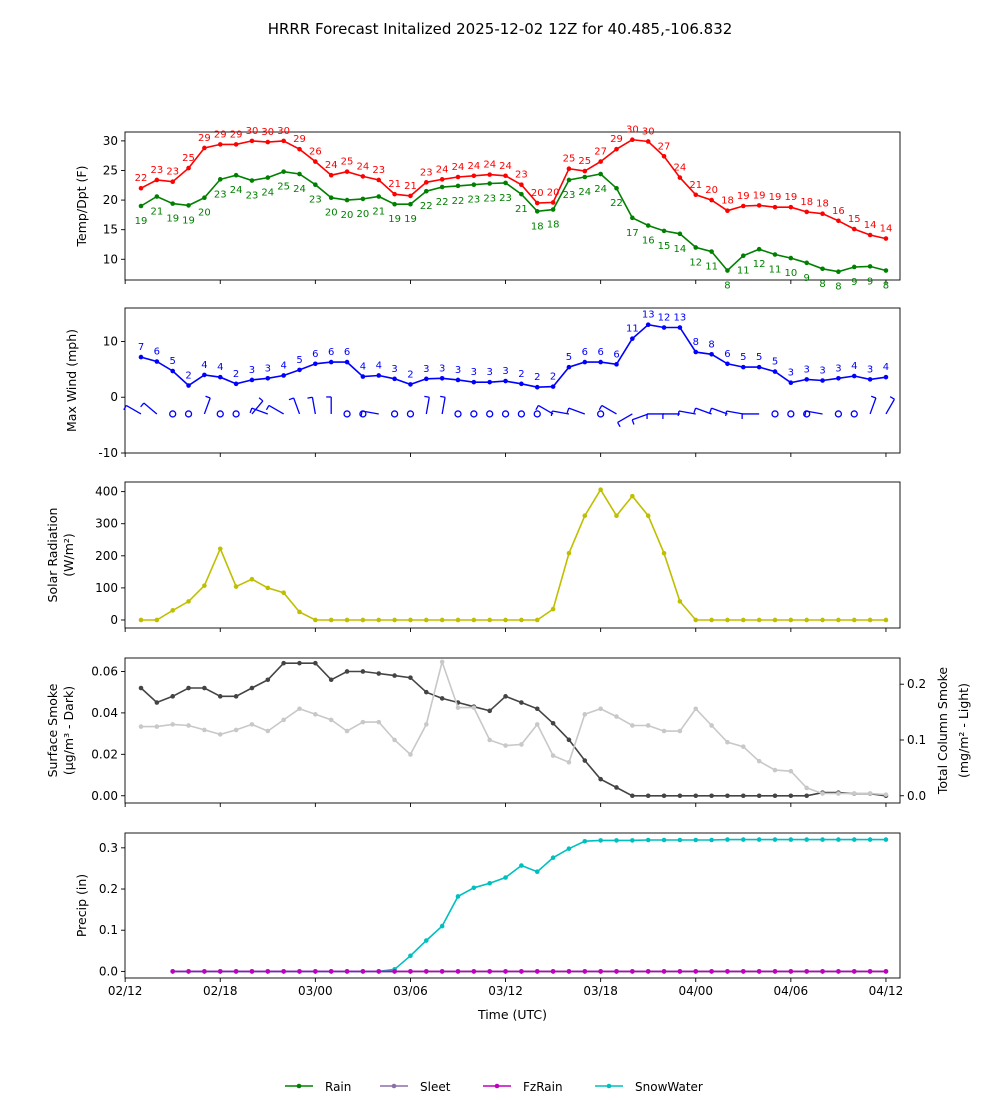 Image resolution: width=1000 pixels, height=1100 pixels. What do you see at coordinates (110, 200) in the screenshot?
I see `y-tick-label: 20` at bounding box center [110, 200].